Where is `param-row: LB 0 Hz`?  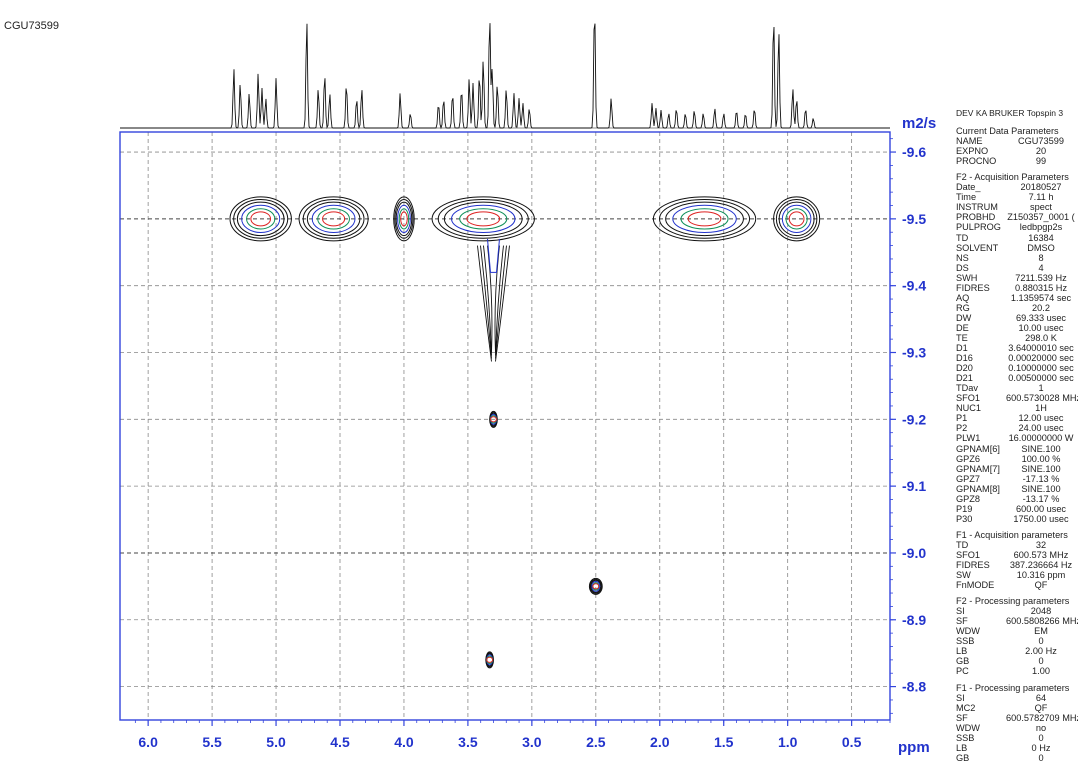
param-row: LB 0 Hz is located at coordinates (1016, 748).